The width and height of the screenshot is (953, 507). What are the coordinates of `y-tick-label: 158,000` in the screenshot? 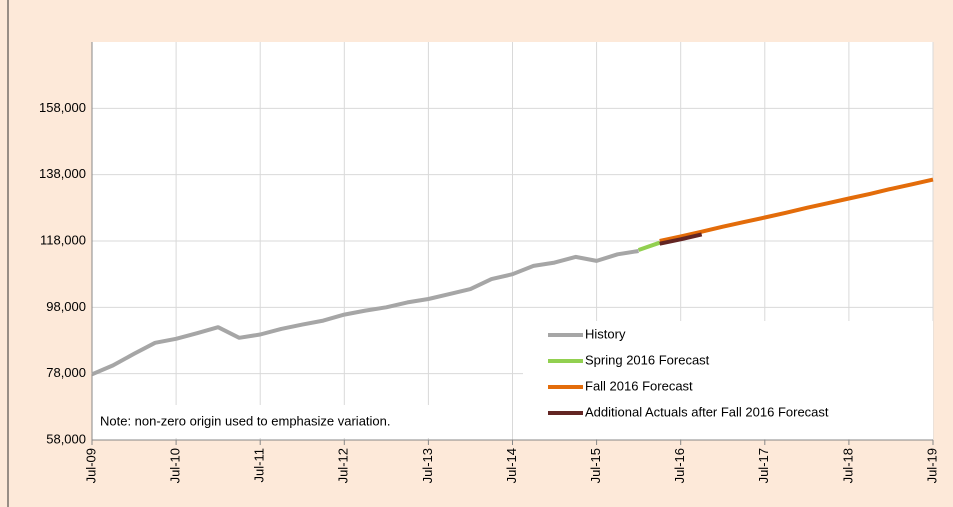 It's located at (62, 107).